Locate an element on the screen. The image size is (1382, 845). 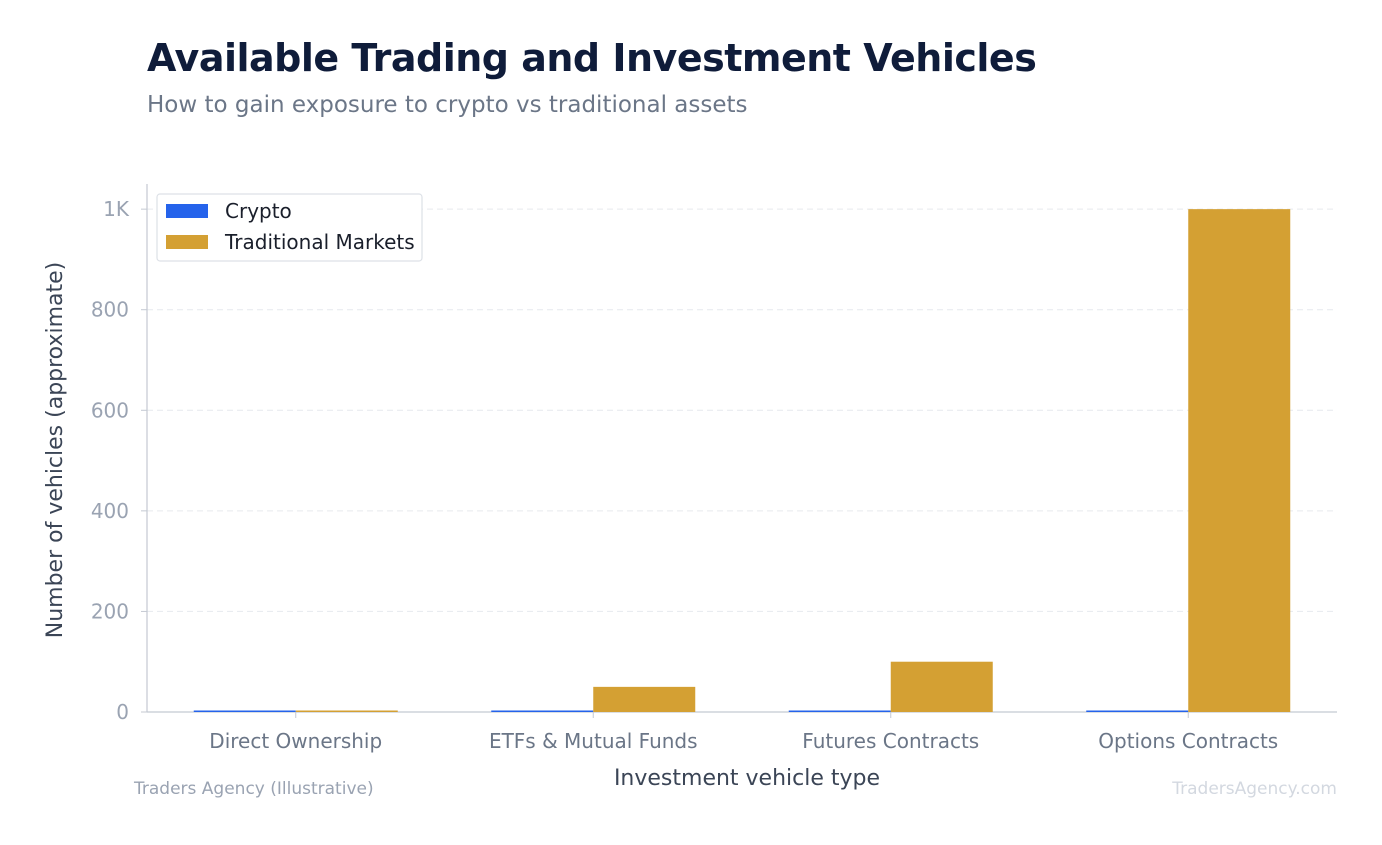
legend-label: Traditional Markets is located at coordinates (319, 242).